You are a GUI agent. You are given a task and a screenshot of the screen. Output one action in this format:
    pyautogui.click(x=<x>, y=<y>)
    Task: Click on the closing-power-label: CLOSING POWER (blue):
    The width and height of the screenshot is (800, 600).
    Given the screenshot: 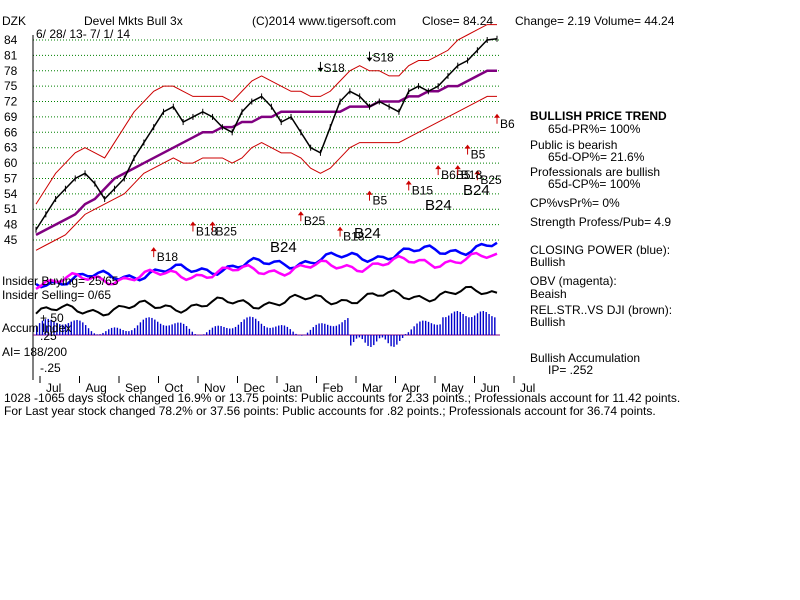 What is the action you would take?
    pyautogui.click(x=600, y=250)
    